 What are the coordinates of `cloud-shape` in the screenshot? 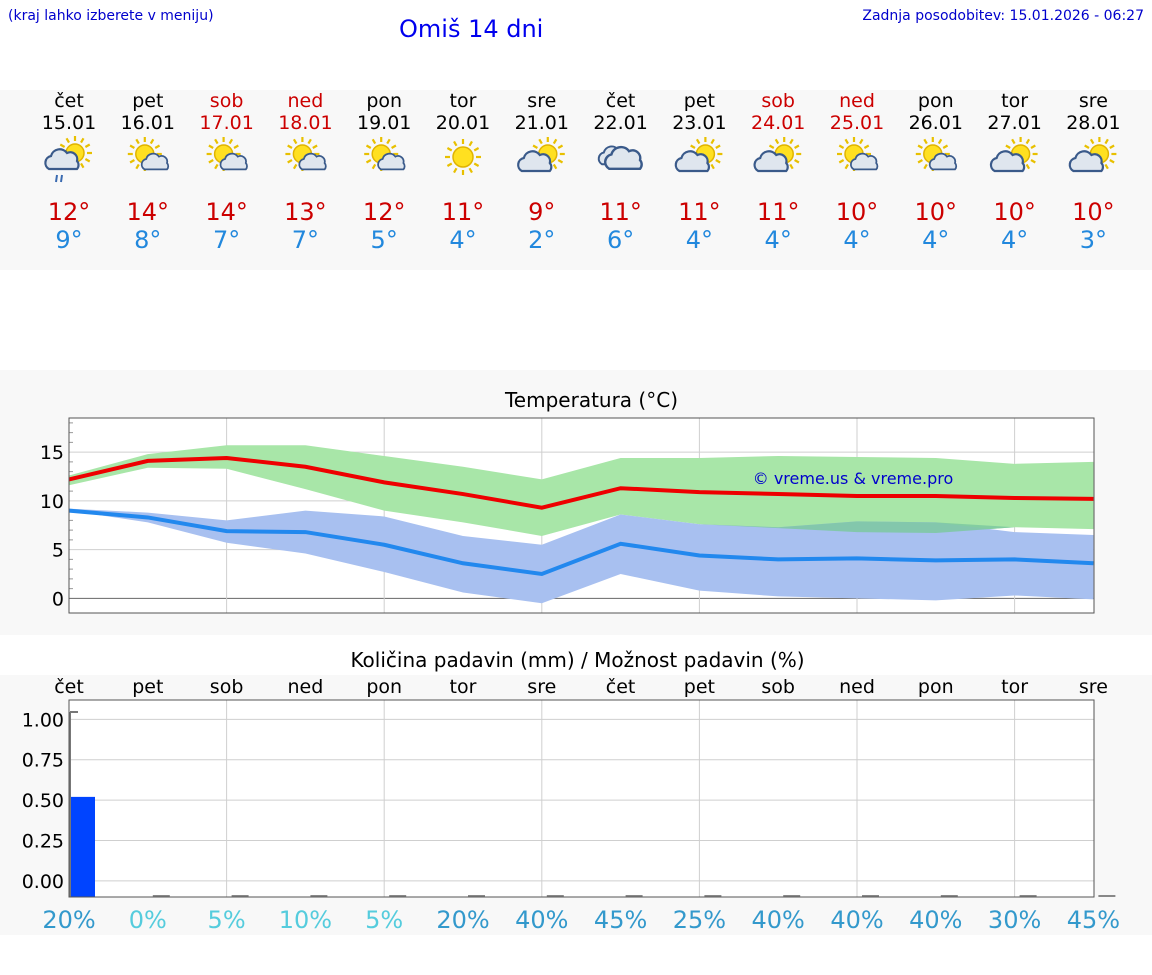 It's located at (1007, 161).